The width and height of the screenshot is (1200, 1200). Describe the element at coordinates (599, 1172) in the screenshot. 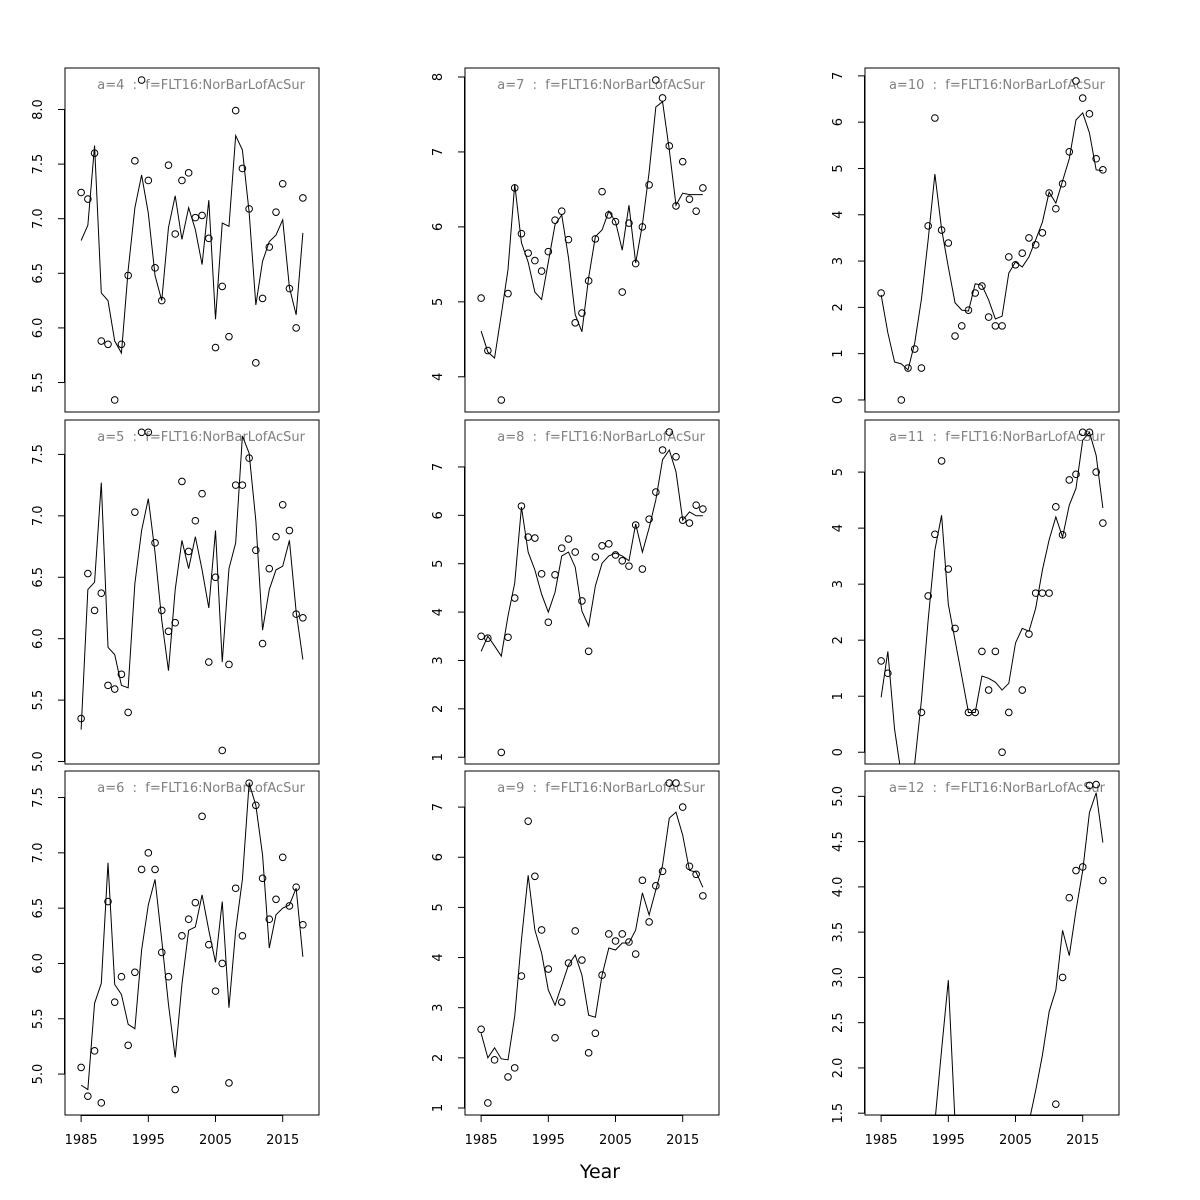

I see `x-axis-label: Year` at that location.